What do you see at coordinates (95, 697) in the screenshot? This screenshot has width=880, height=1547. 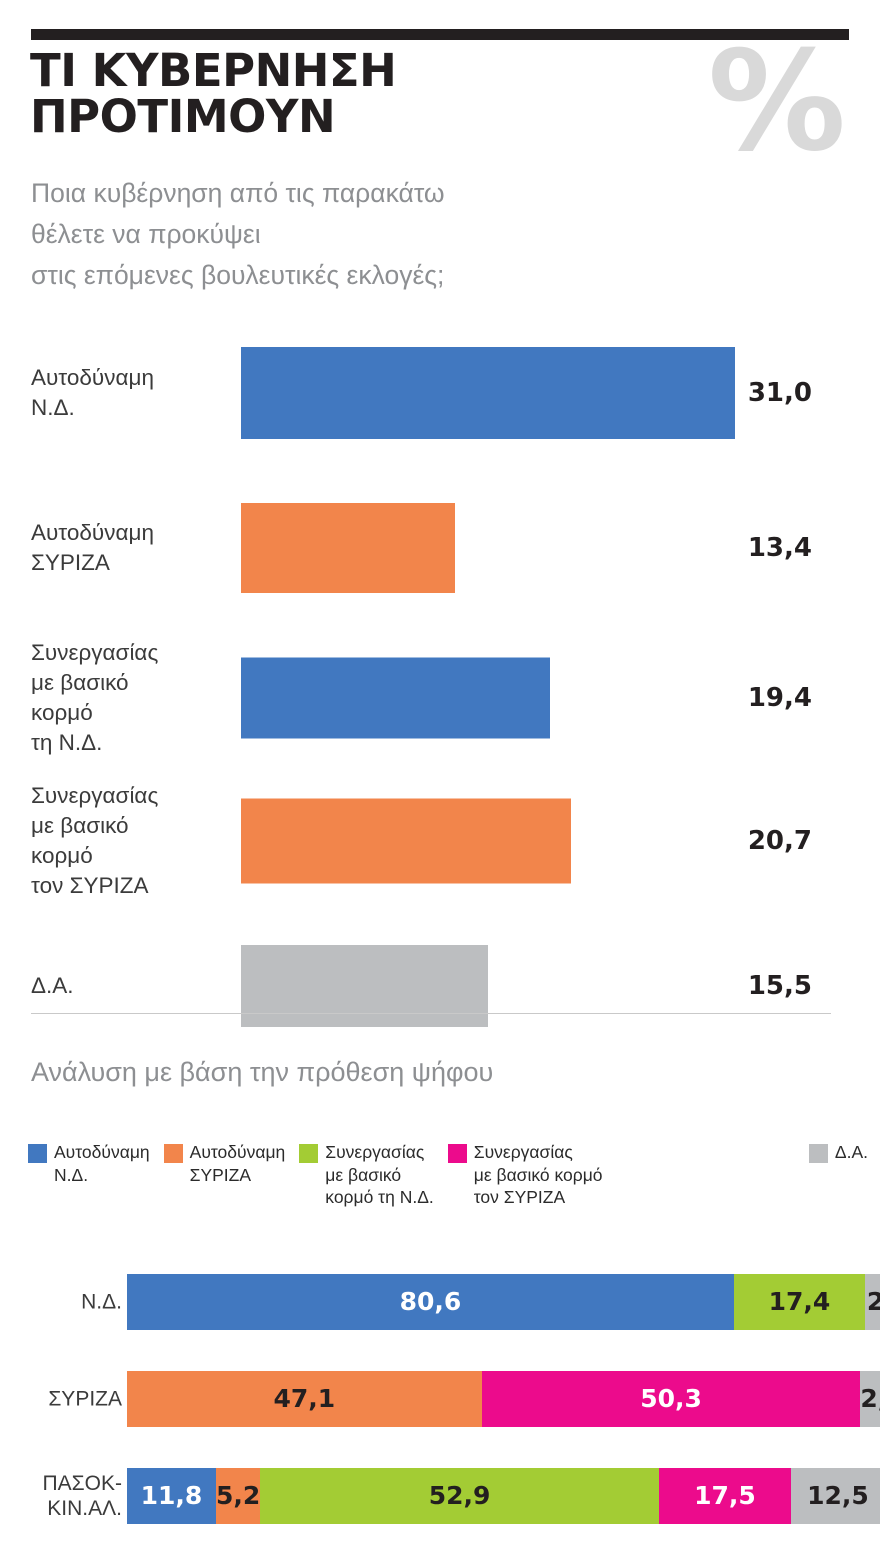 I see `bar-label: Συνεργασίας με βασικό κορμό τη Ν.Δ.` at bounding box center [95, 697].